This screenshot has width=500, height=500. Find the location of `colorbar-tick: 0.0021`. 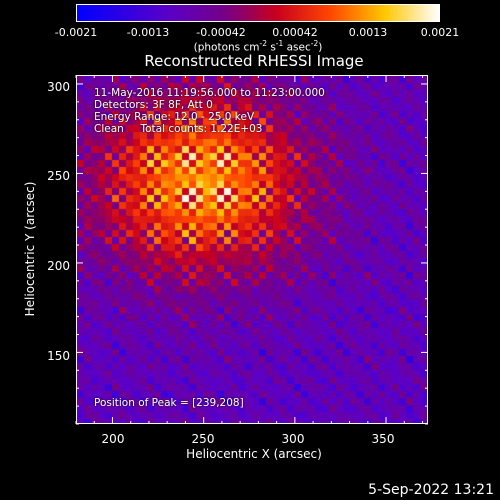

colorbar-tick: 0.0021 is located at coordinates (440, 32).